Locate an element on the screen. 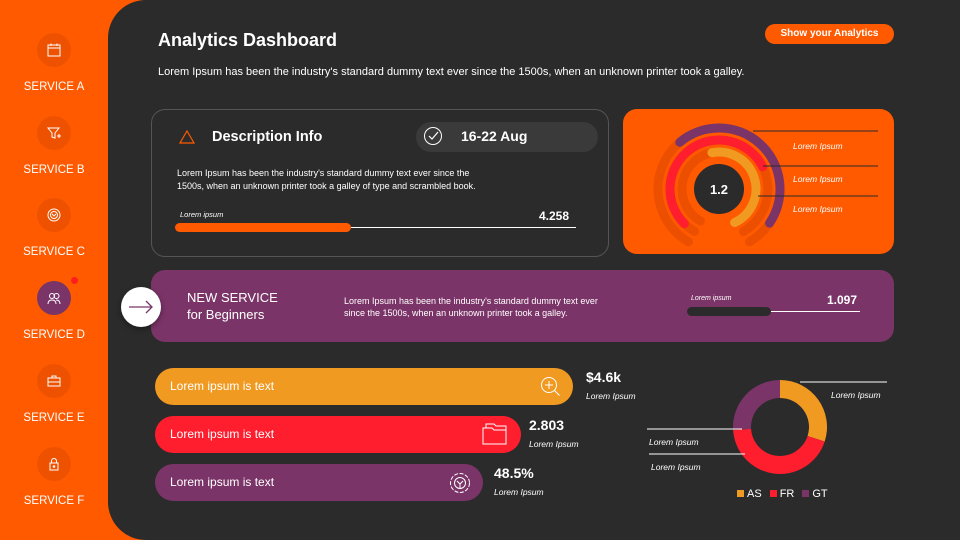  sidebar-item-service-a: SERVICE A is located at coordinates (54, 63).